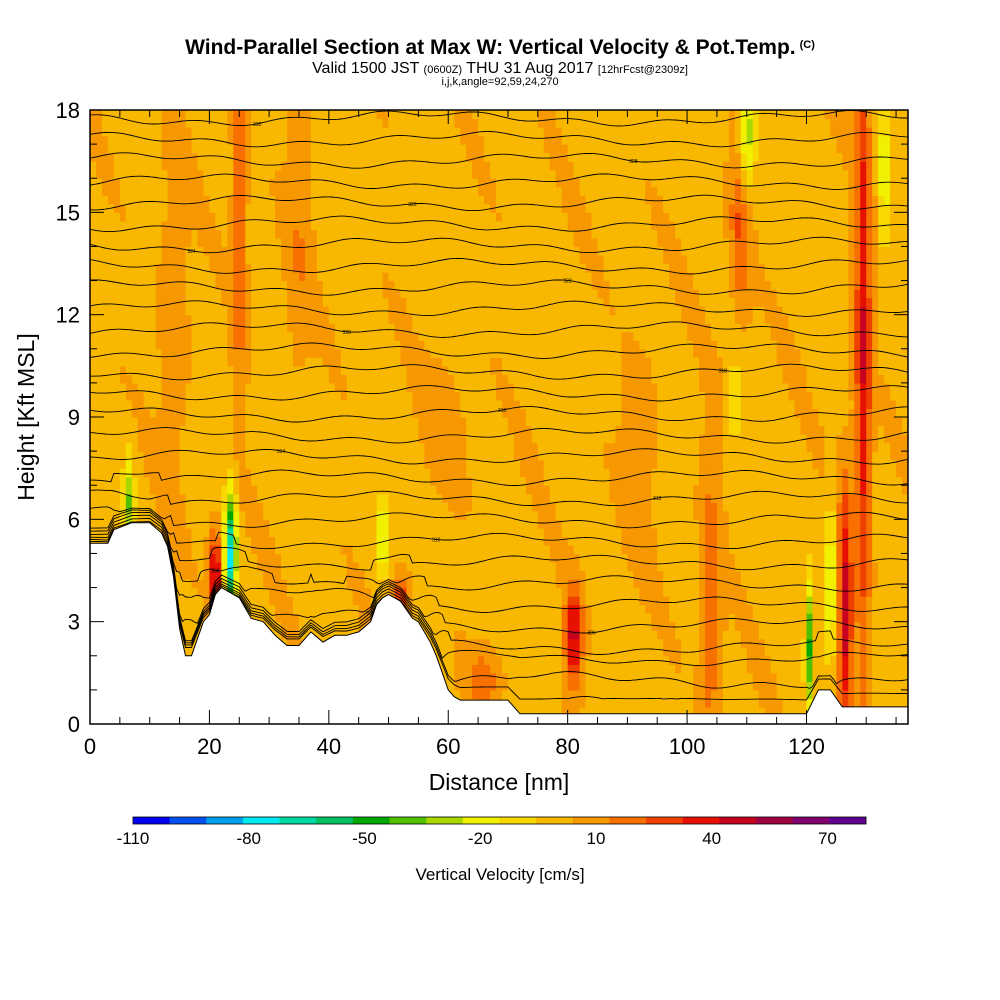  I want to click on forecast-info: [12hrFcst@2309z], so click(642, 70).